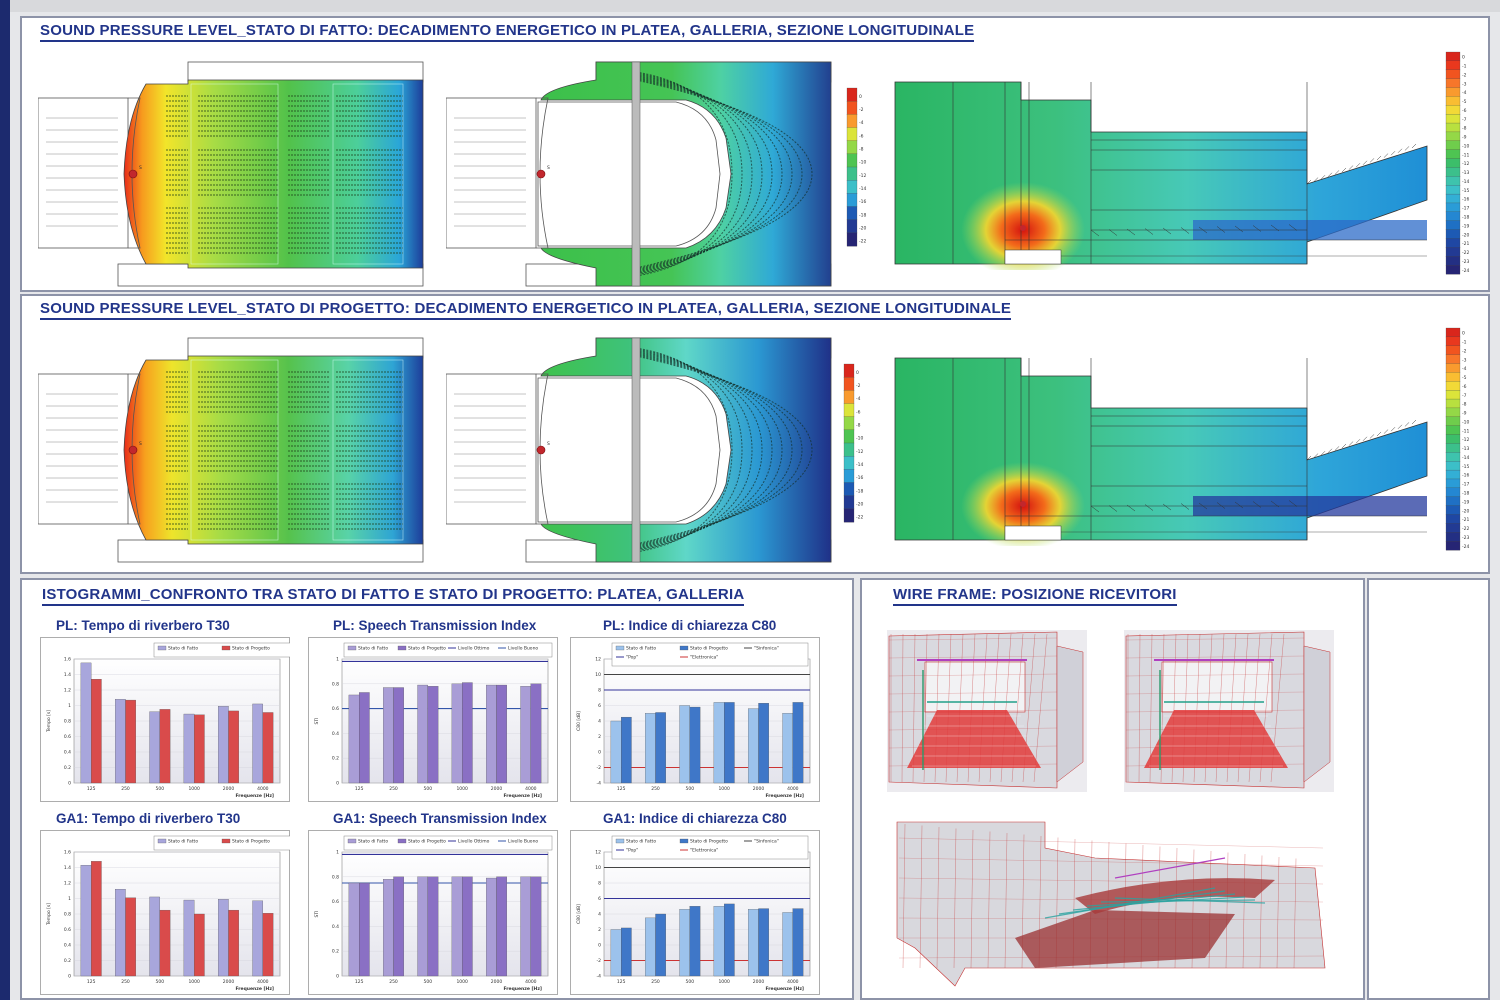 This screenshot has width=1500, height=1000. What do you see at coordinates (1023, 504) in the screenshot?
I see `source-marker` at bounding box center [1023, 504].